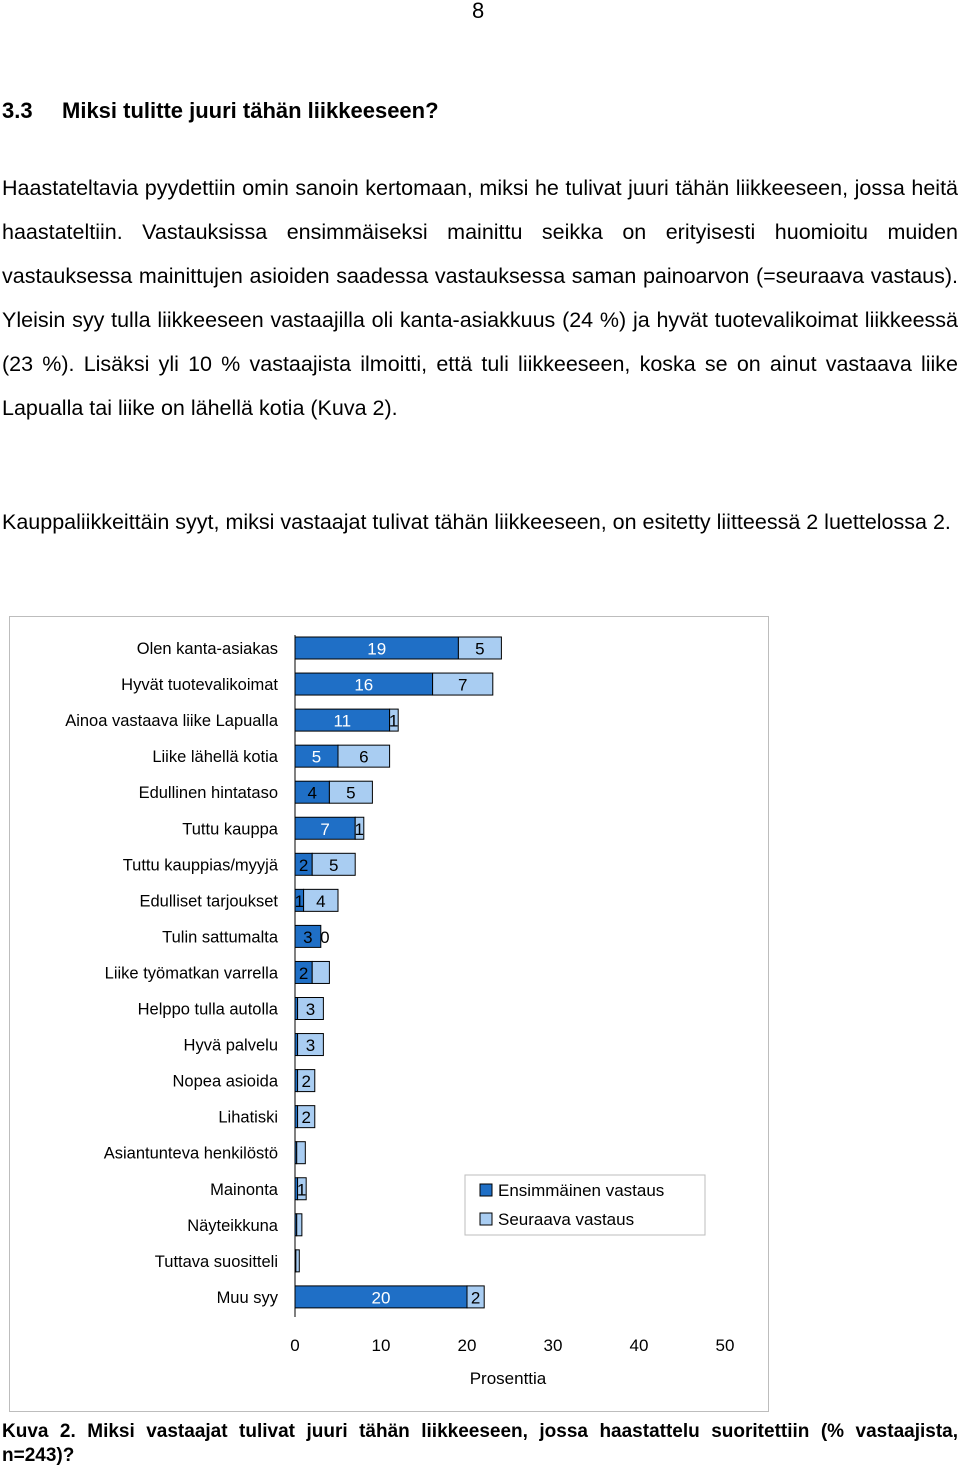  I want to click on data-label-first: 16, so click(363, 685).